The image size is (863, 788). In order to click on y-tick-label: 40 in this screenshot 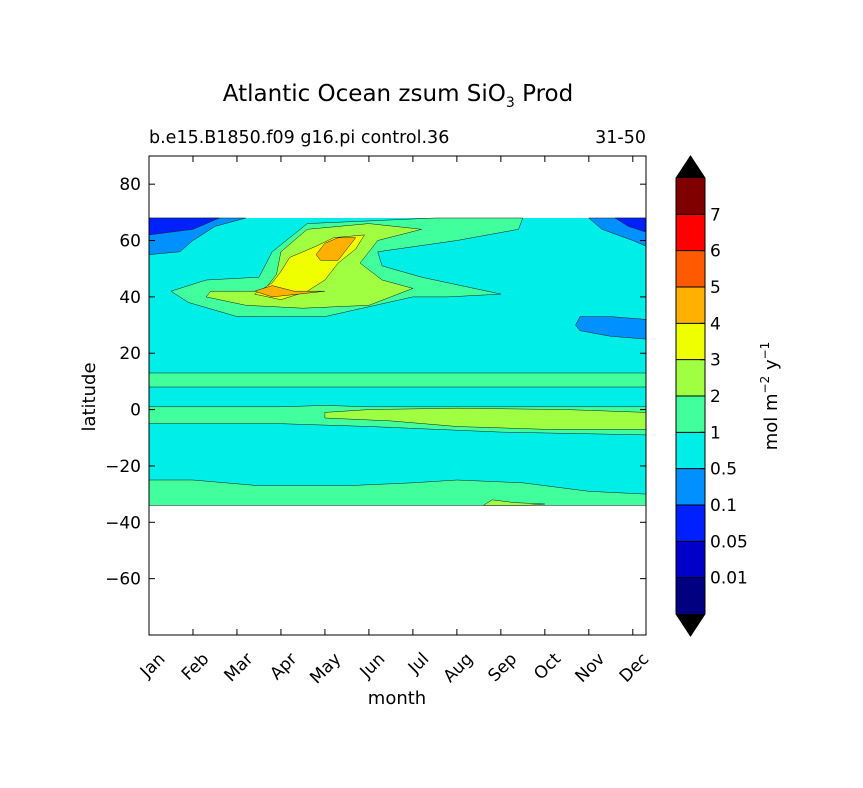, I will do `click(130, 298)`.